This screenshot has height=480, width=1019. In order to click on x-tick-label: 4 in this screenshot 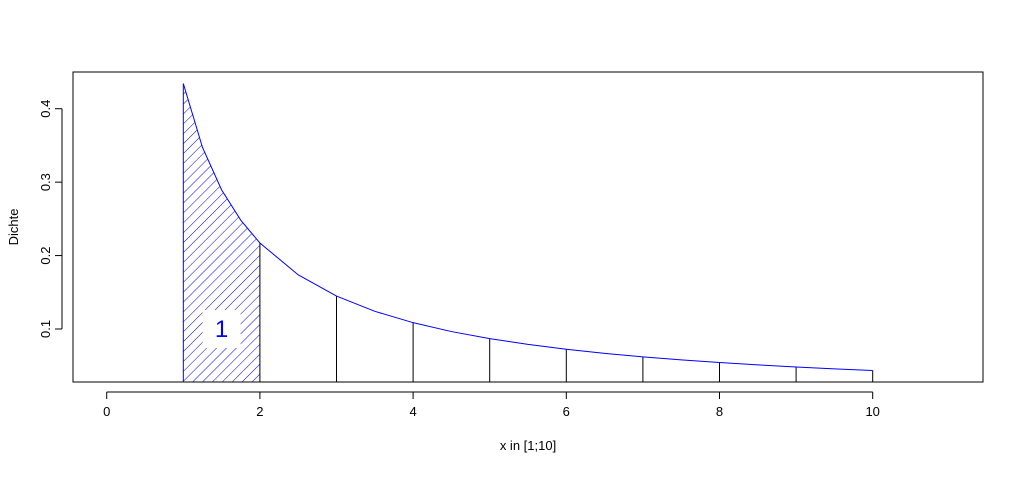, I will do `click(412, 411)`.